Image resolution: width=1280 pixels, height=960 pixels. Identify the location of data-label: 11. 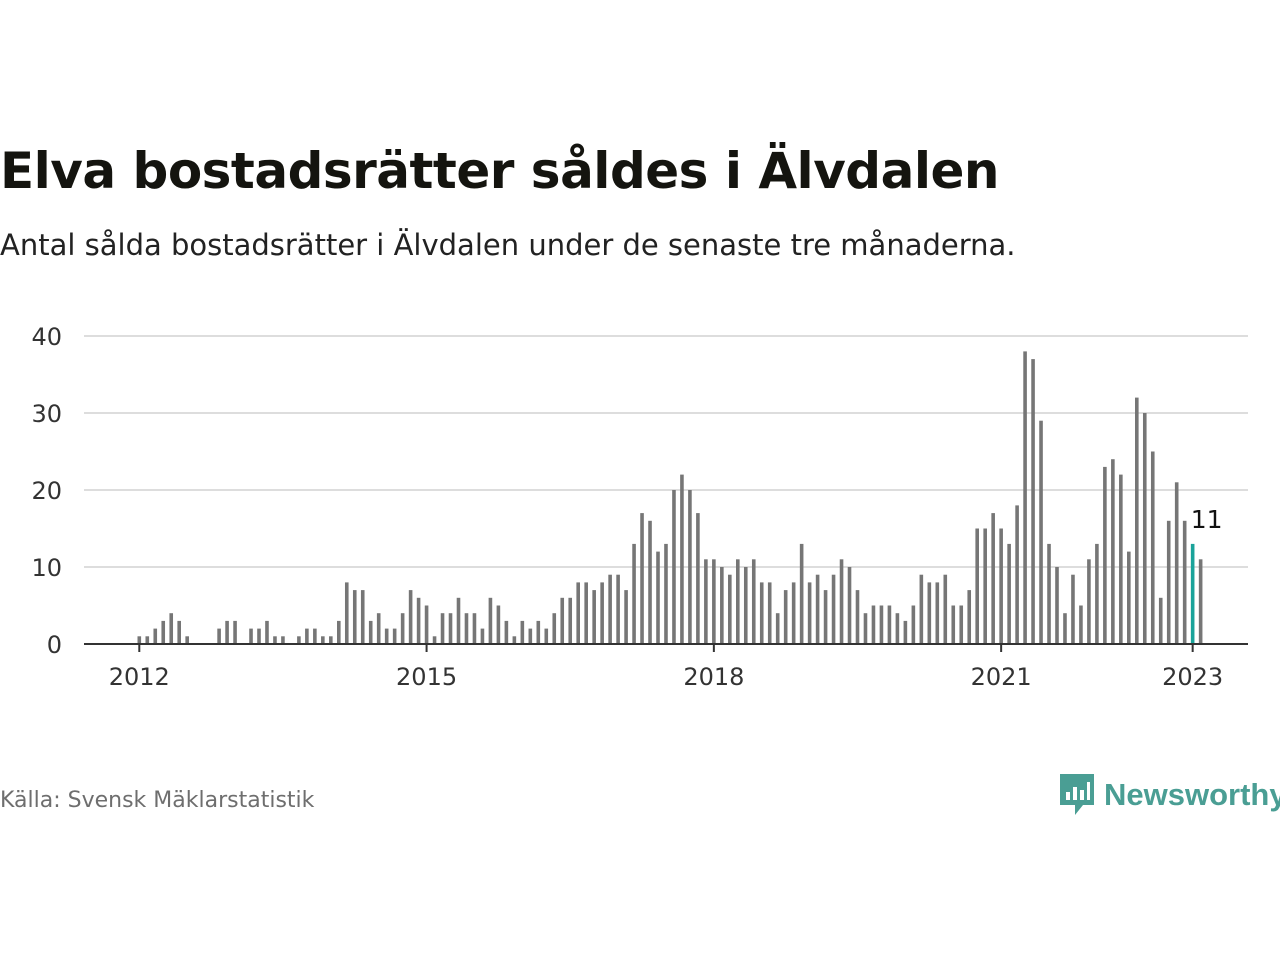
(1207, 519).